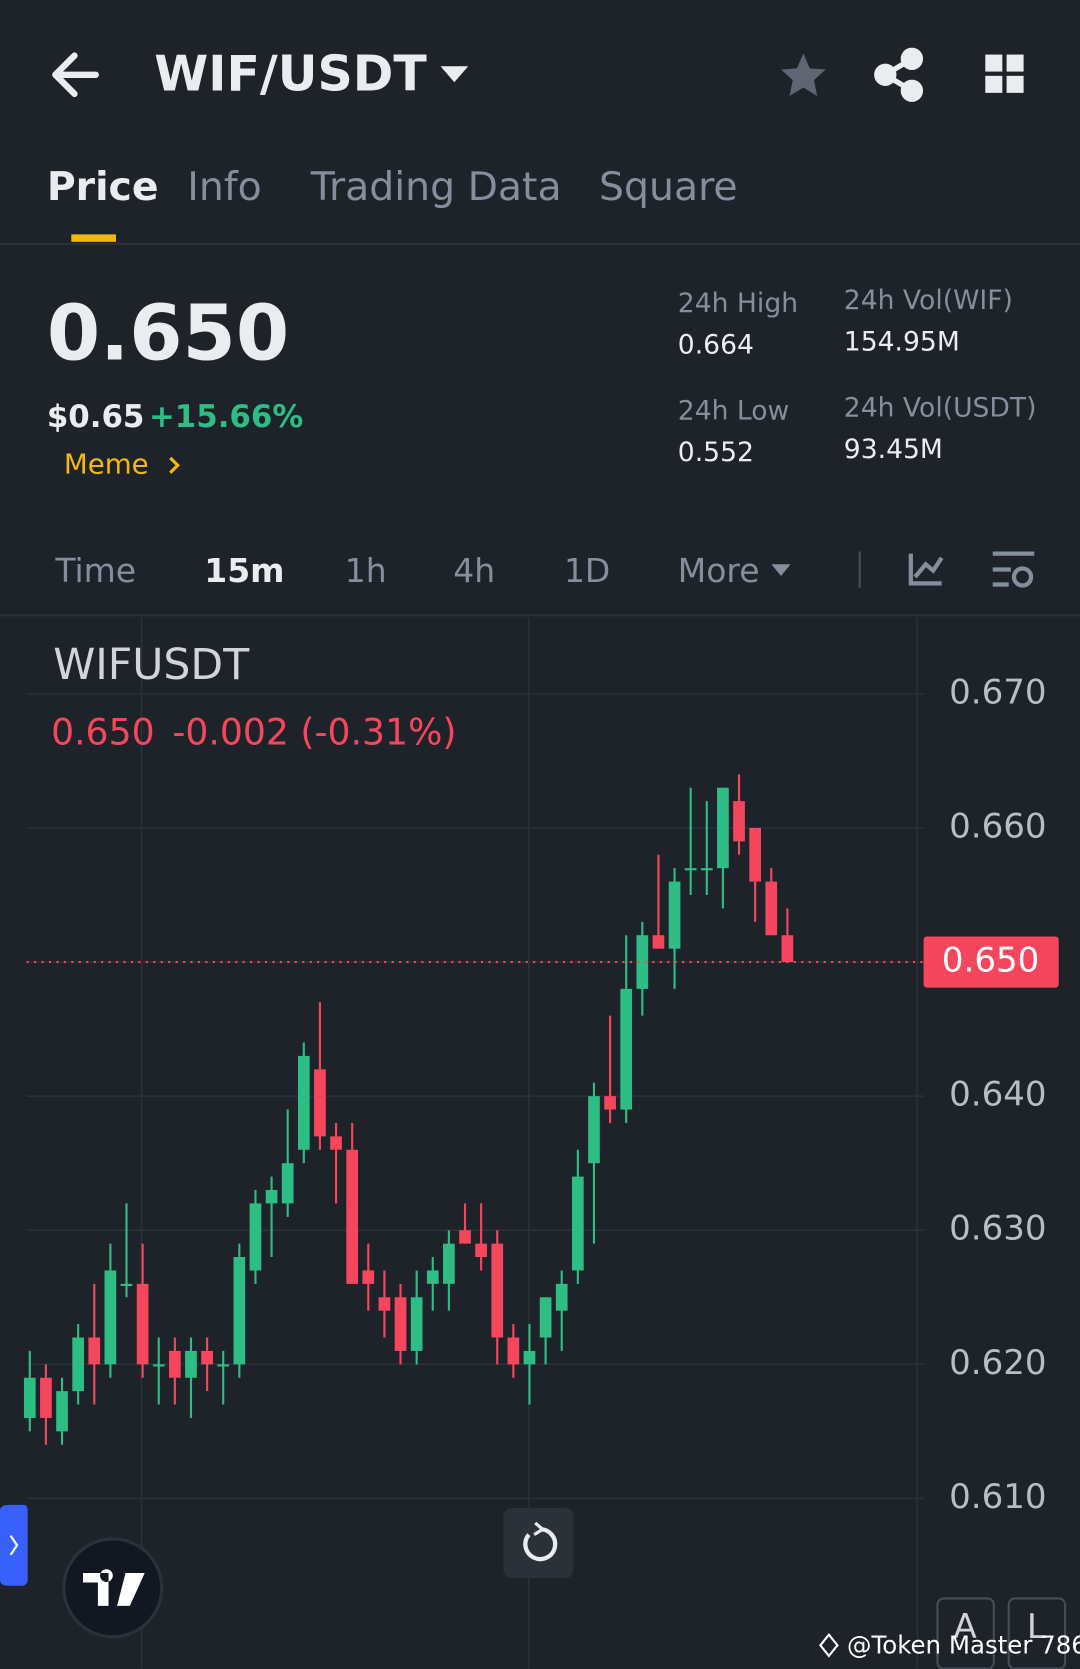 The image size is (1080, 1669). What do you see at coordinates (997, 1497) in the screenshot?
I see `y-tick-label: 0.610` at bounding box center [997, 1497].